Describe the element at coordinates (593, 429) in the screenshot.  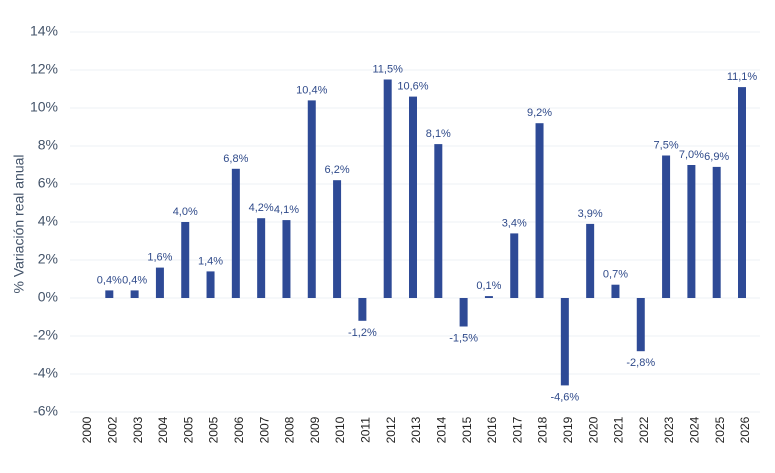
I see `x-tick-label: 2020` at that location.